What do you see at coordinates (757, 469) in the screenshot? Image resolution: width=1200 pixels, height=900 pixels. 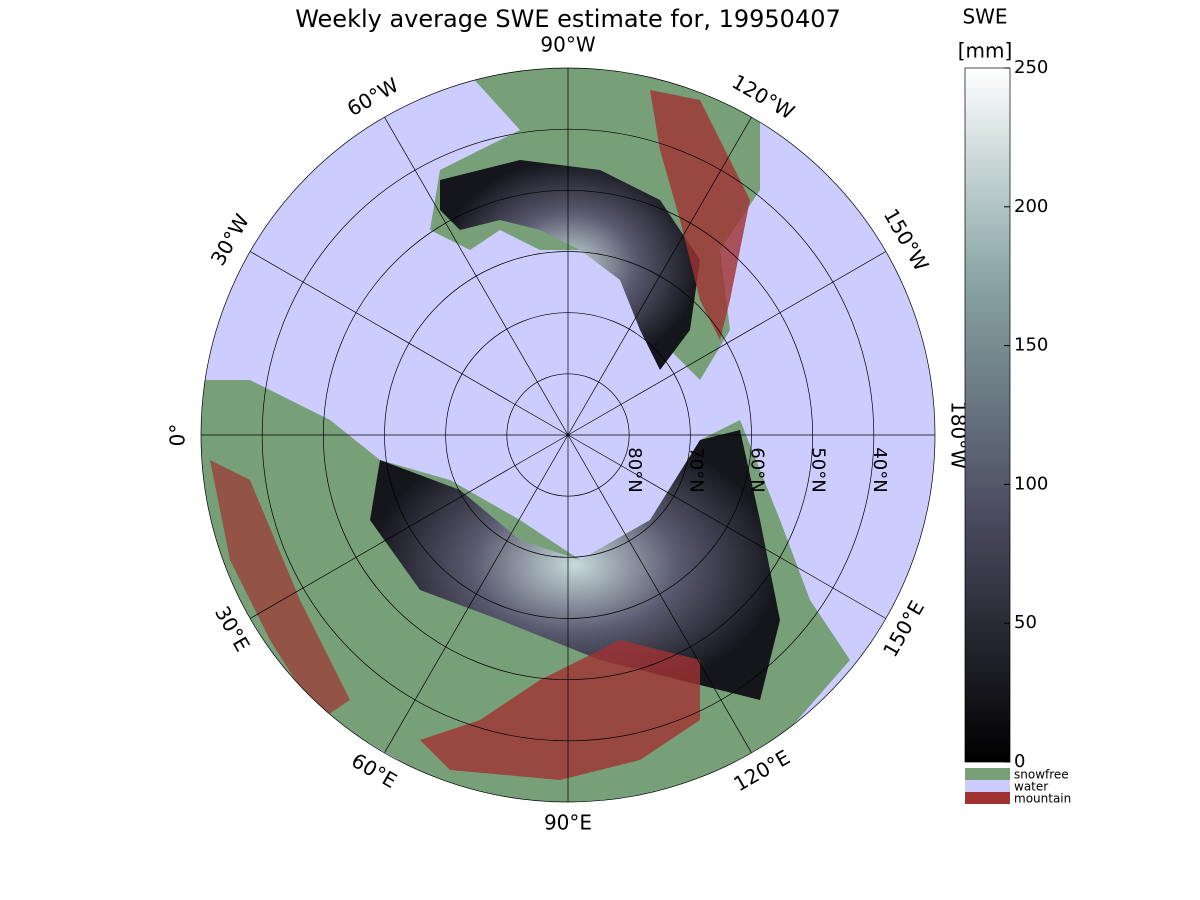 I see `parallel-label: 60°N` at bounding box center [757, 469].